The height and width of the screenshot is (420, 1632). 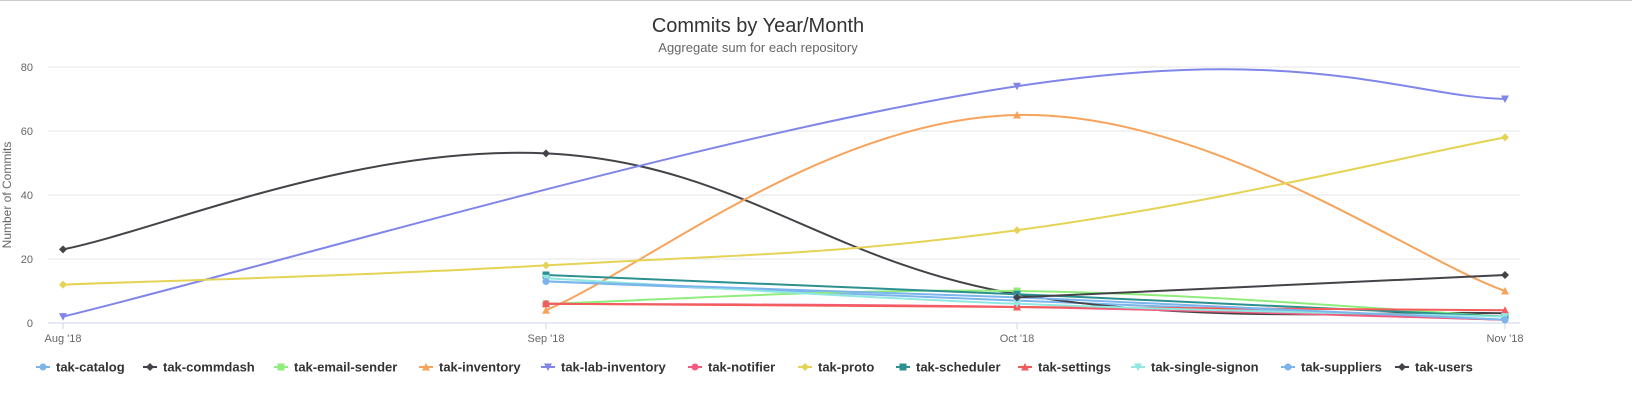 I want to click on legend-label: tak-notifier, so click(x=741, y=367).